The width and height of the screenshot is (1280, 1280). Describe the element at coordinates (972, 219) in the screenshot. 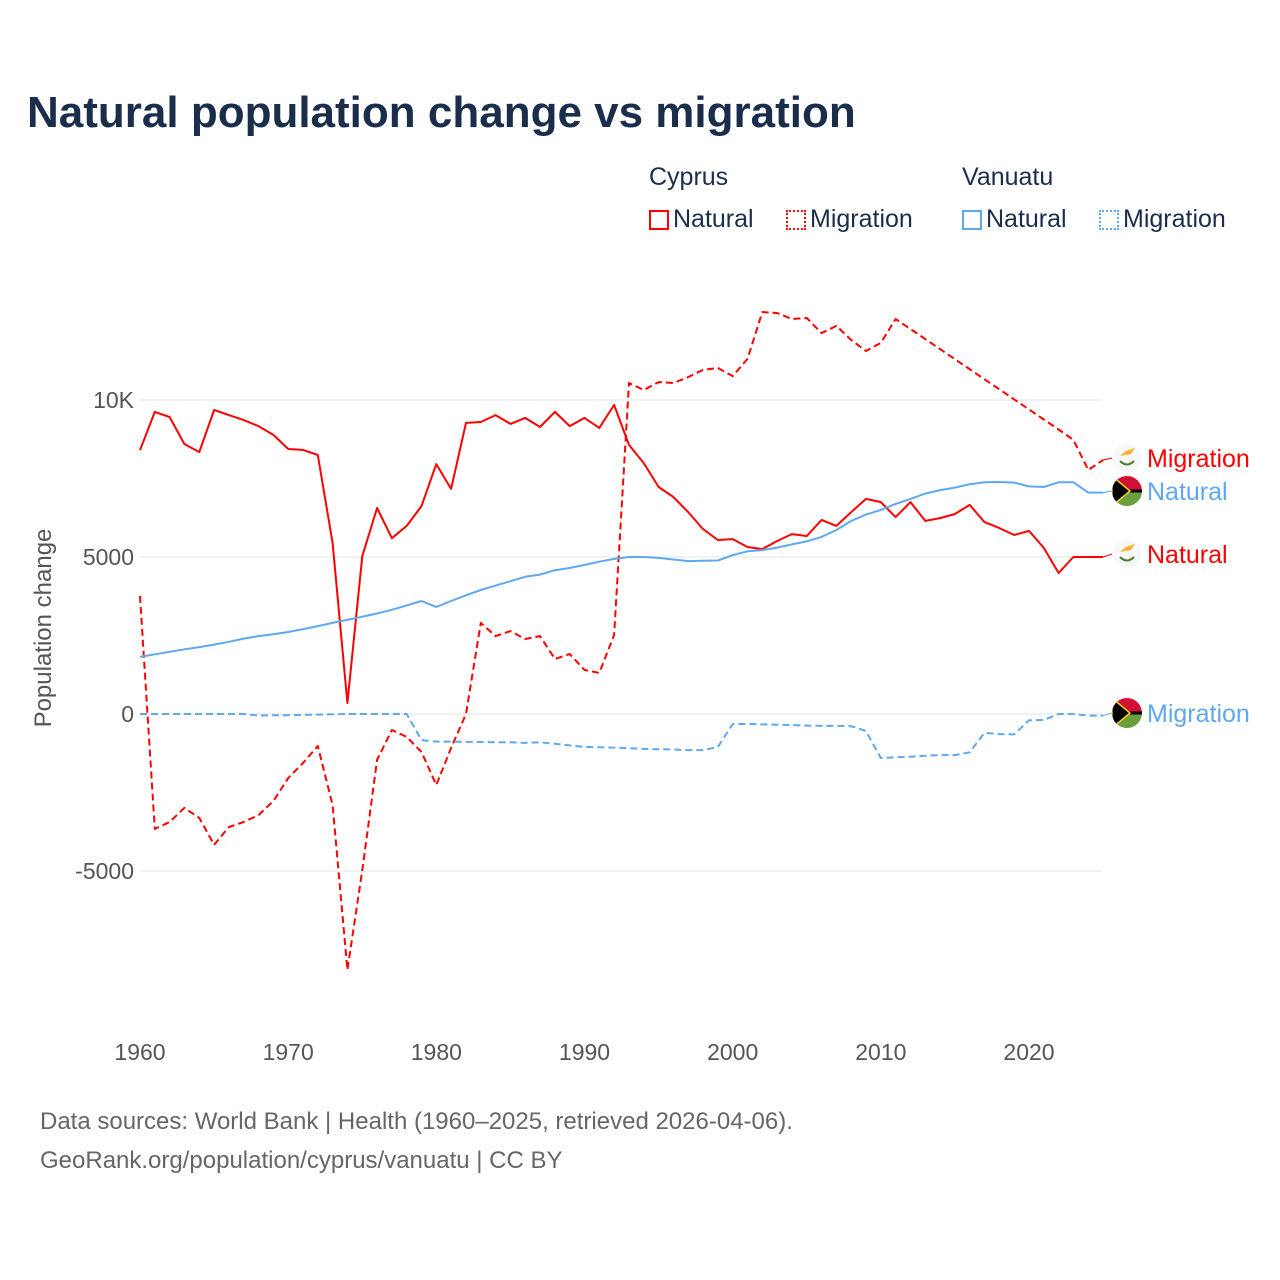

I see `legend-swatch-solid-blue` at that location.